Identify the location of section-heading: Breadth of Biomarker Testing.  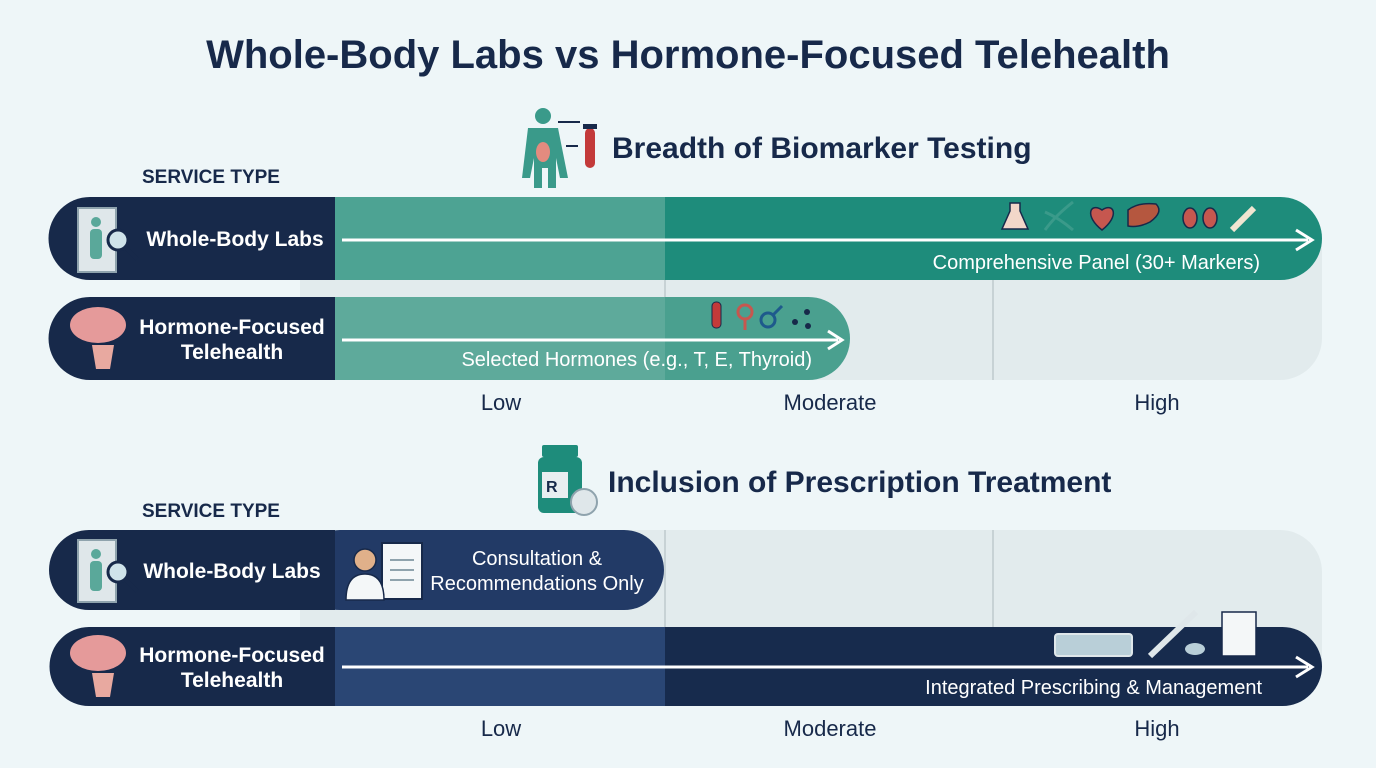
(822, 148).